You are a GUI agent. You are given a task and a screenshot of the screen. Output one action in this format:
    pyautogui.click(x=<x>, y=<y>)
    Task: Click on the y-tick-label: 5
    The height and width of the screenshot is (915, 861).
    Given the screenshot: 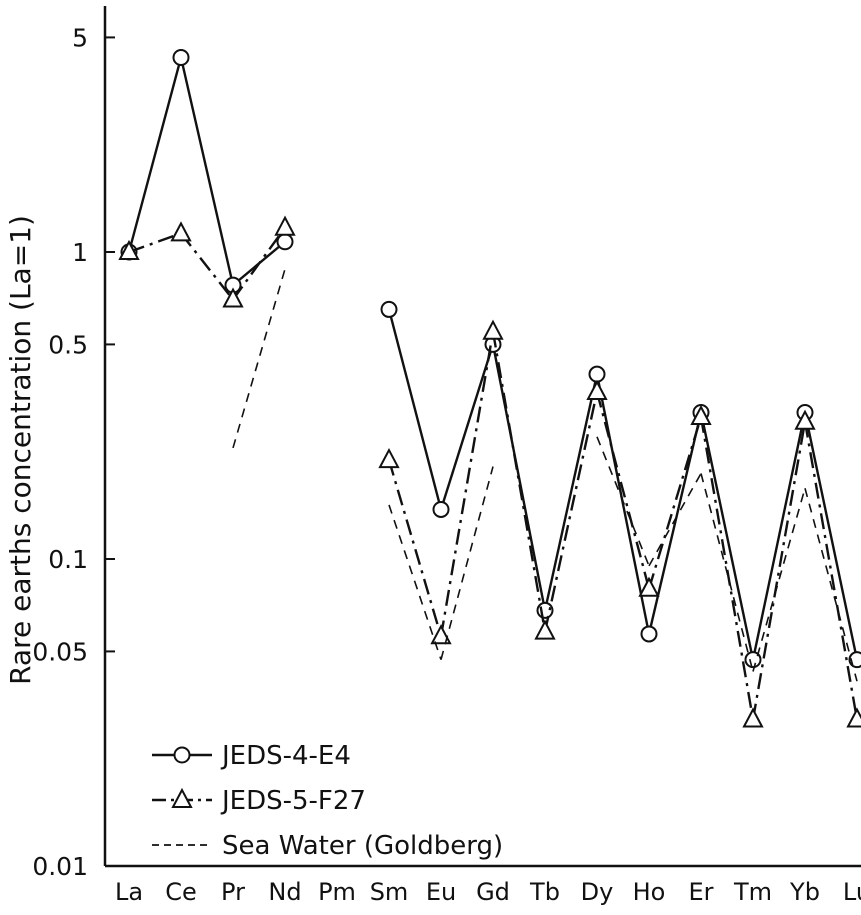 What is the action you would take?
    pyautogui.click(x=80, y=37)
    